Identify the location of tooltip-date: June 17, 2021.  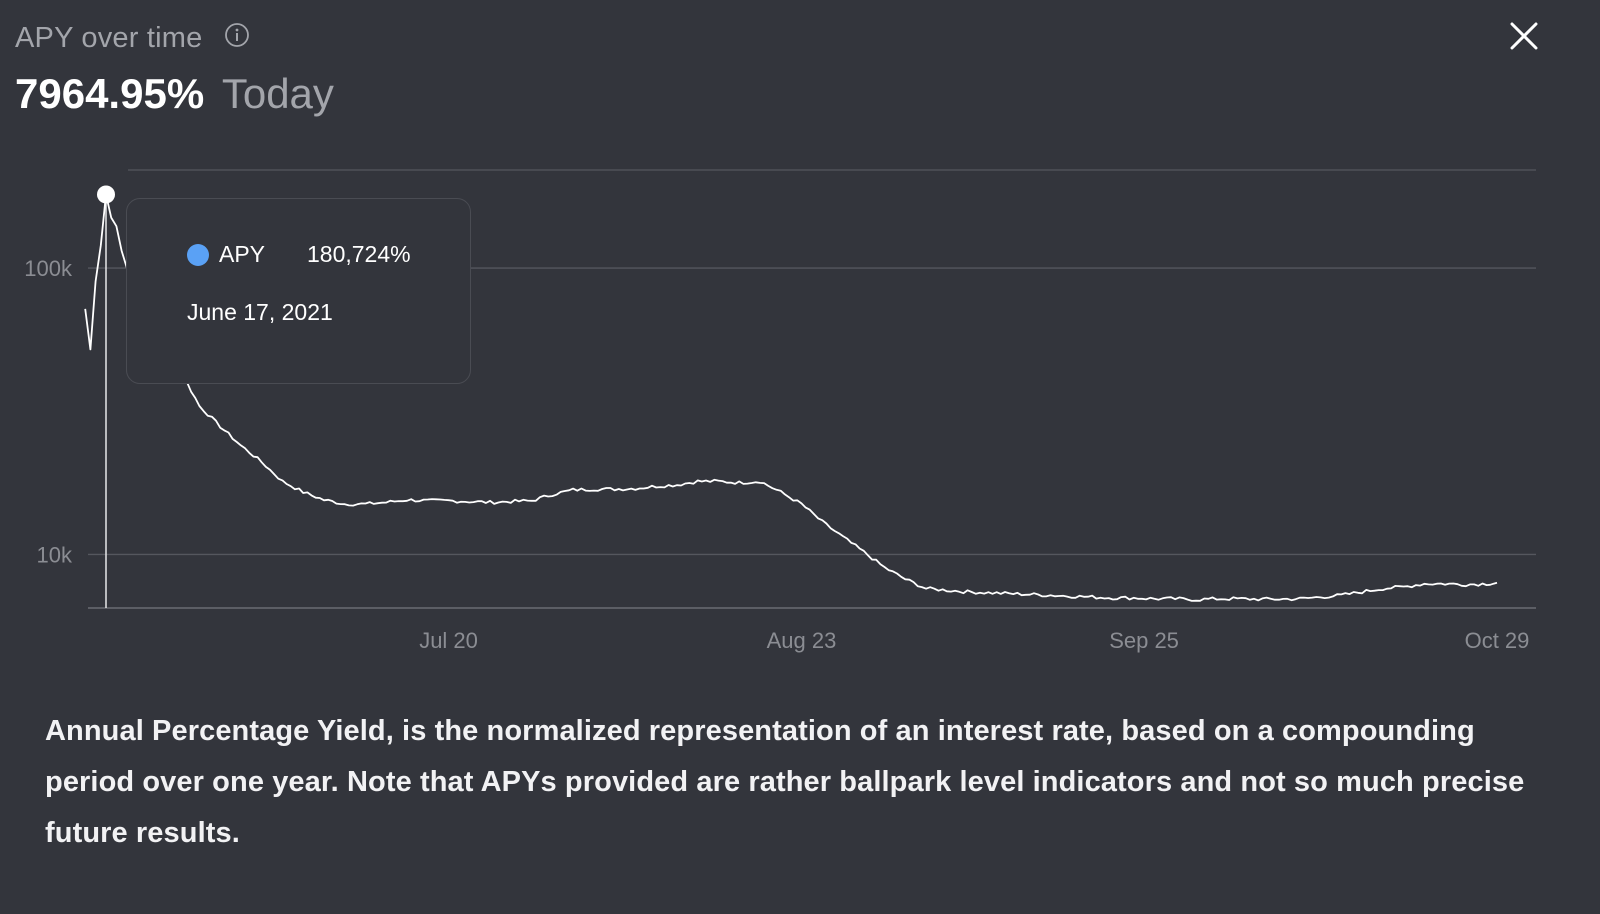
(260, 312).